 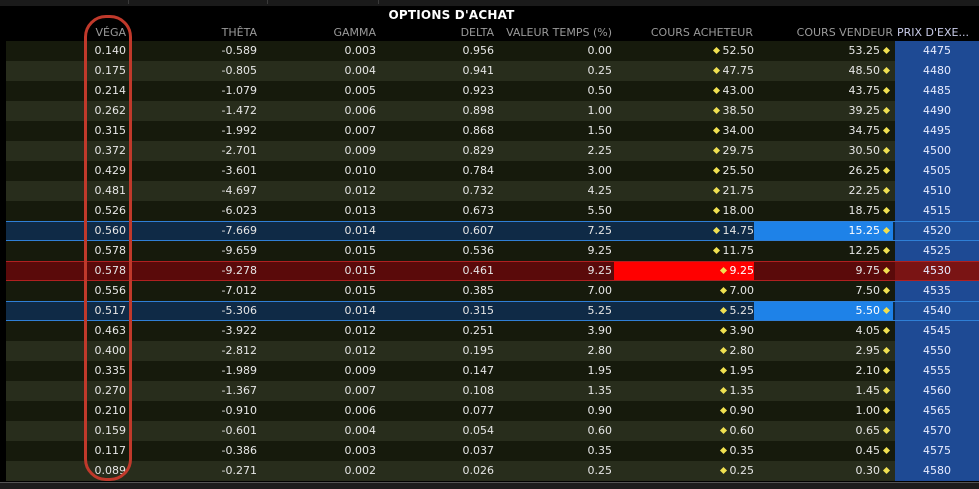 What do you see at coordinates (489, 431) in the screenshot?
I see `table-row: 0.159 -0.601 0.004 0.054 0.60 0.60 0.65 4570` at bounding box center [489, 431].